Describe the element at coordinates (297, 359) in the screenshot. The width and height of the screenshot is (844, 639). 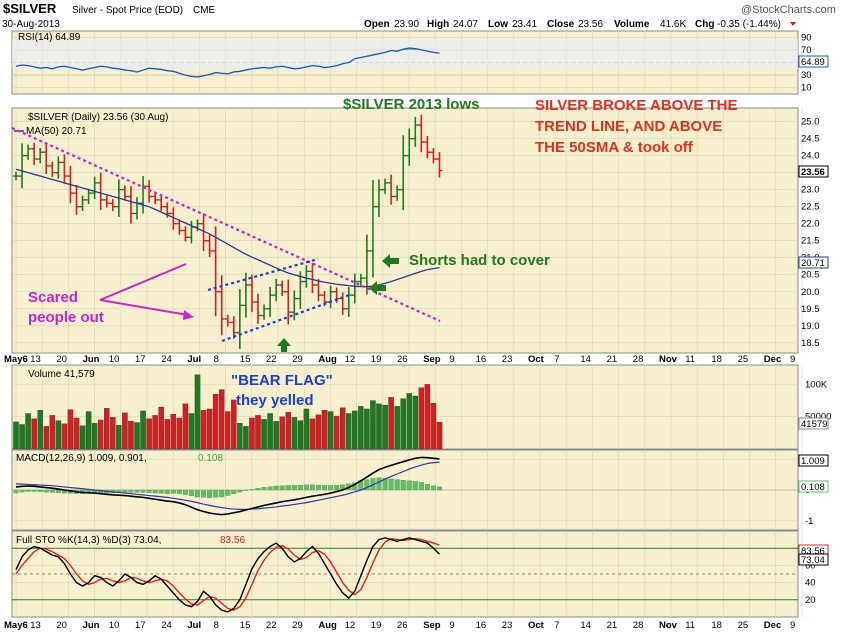
I see `x-tick-label: 29` at that location.